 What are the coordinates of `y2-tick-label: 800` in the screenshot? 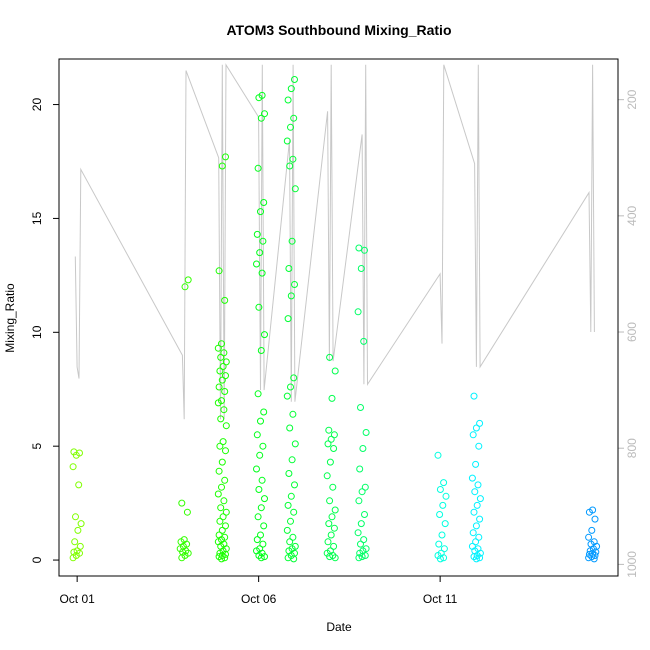 It's located at (632, 448).